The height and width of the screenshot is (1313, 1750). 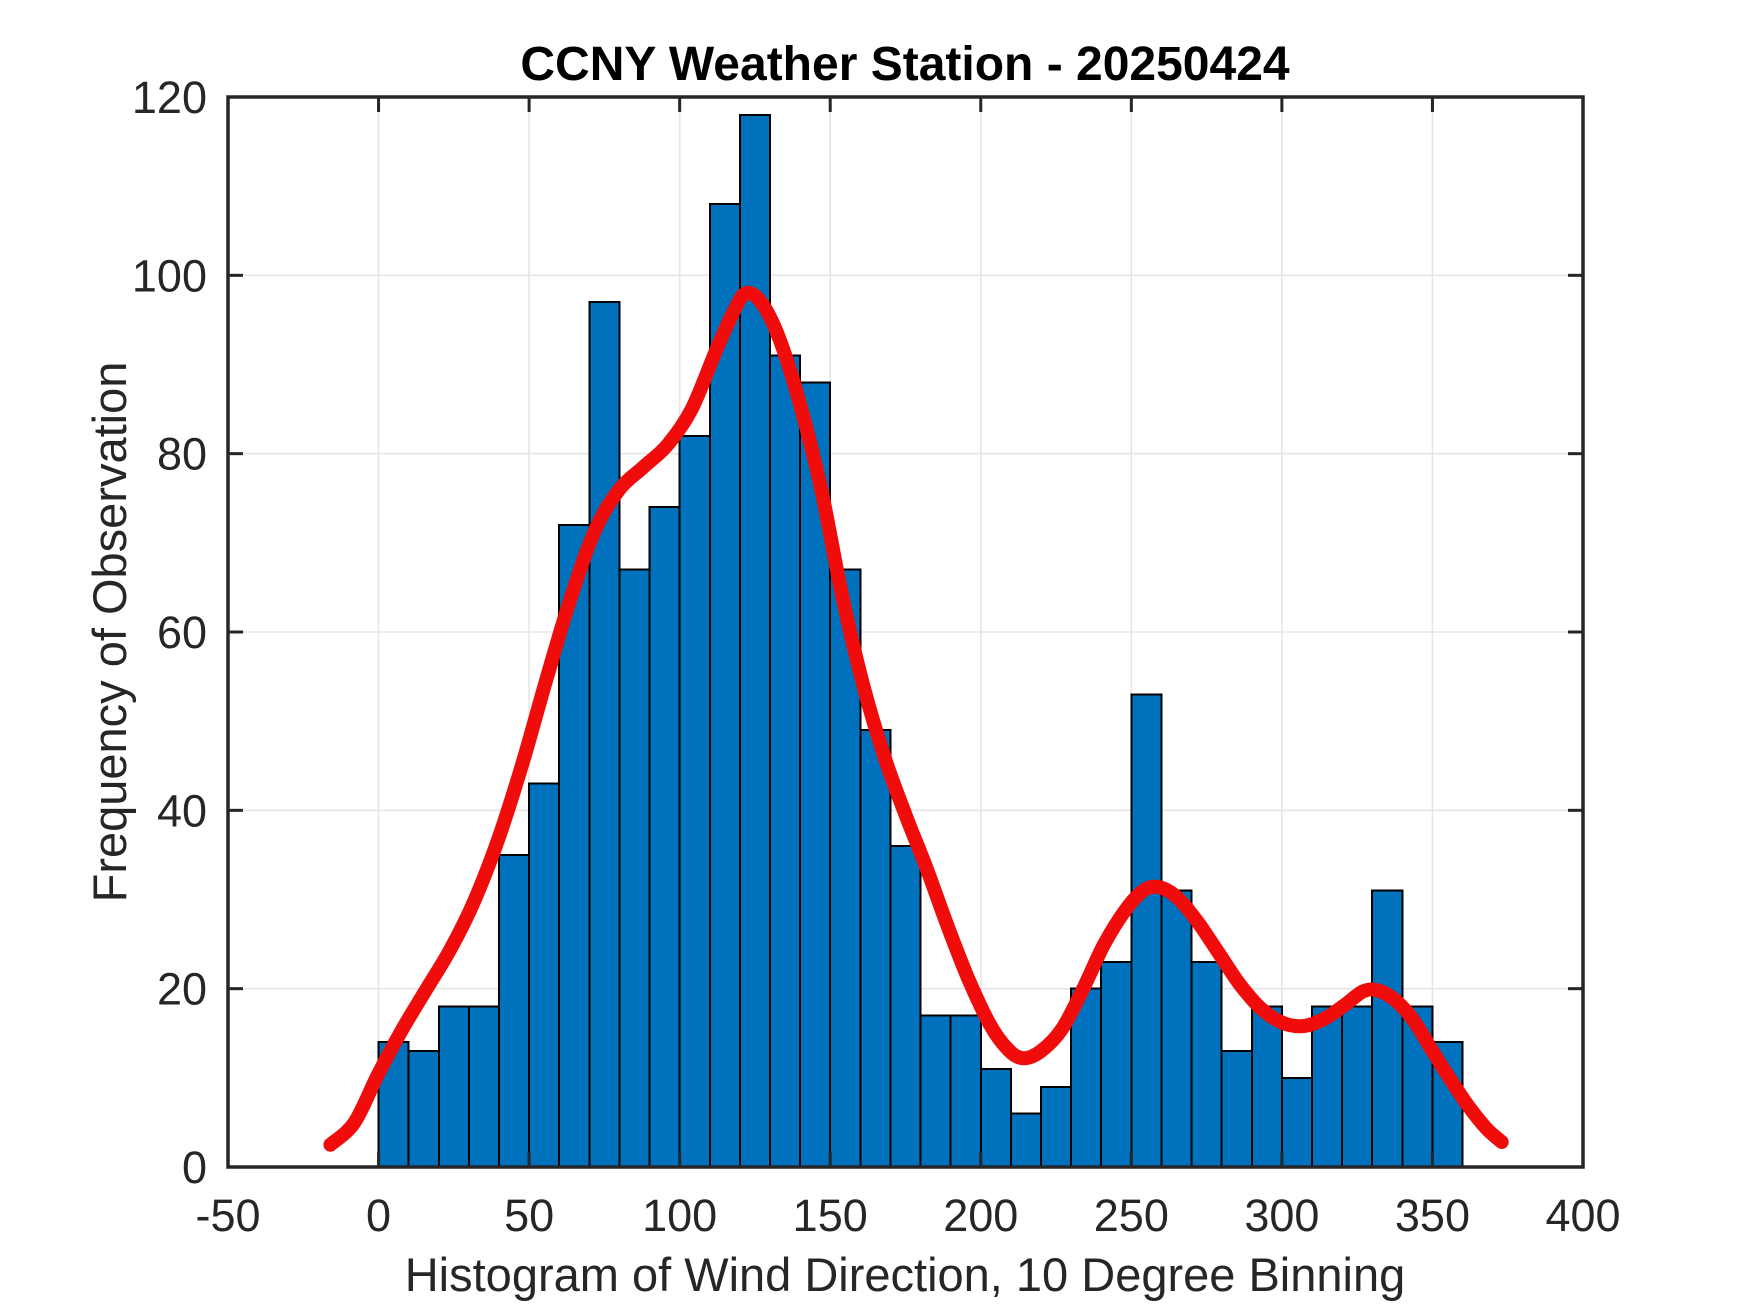 What do you see at coordinates (1432, 1215) in the screenshot?
I see `x-tick-label: 350` at bounding box center [1432, 1215].